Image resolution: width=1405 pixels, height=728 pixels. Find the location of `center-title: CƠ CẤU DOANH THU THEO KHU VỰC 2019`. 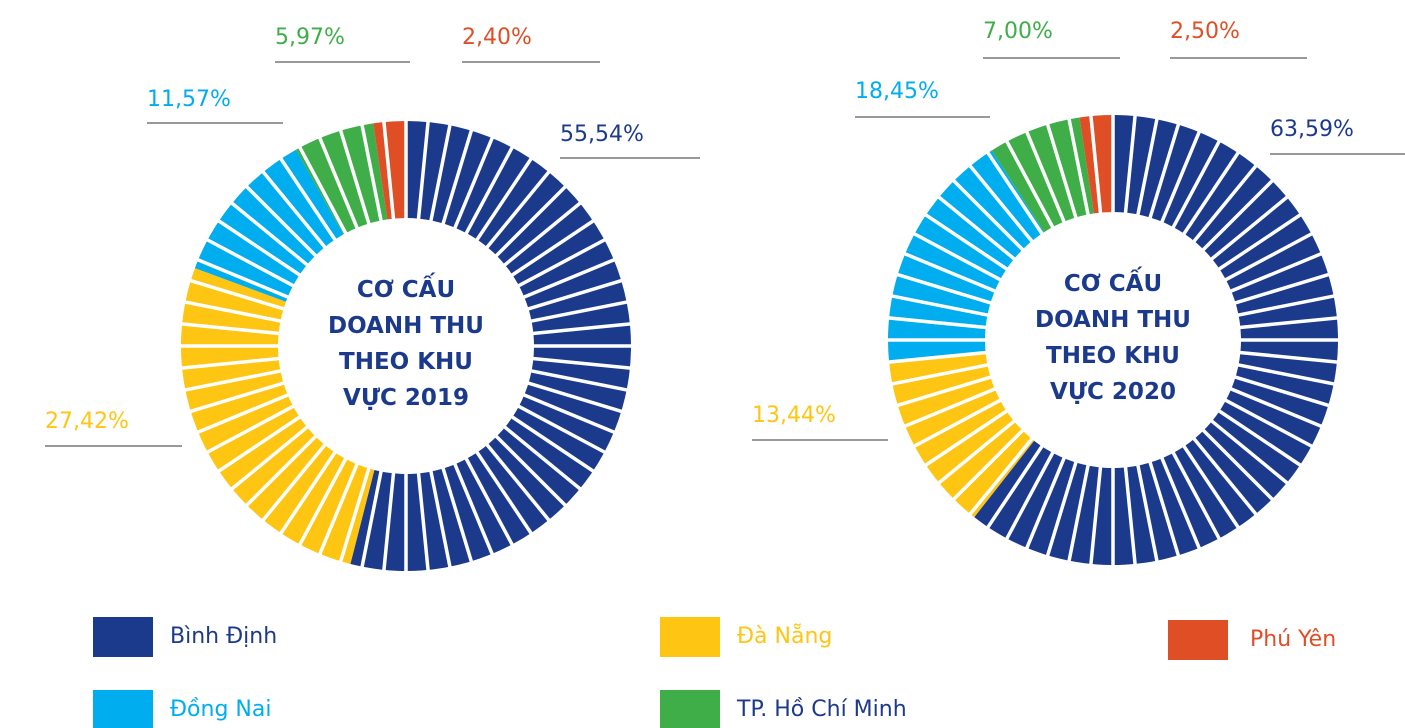

center-title: CƠ CẤU DOANH THU THEO KHU VỰC 2019 is located at coordinates (406, 344).